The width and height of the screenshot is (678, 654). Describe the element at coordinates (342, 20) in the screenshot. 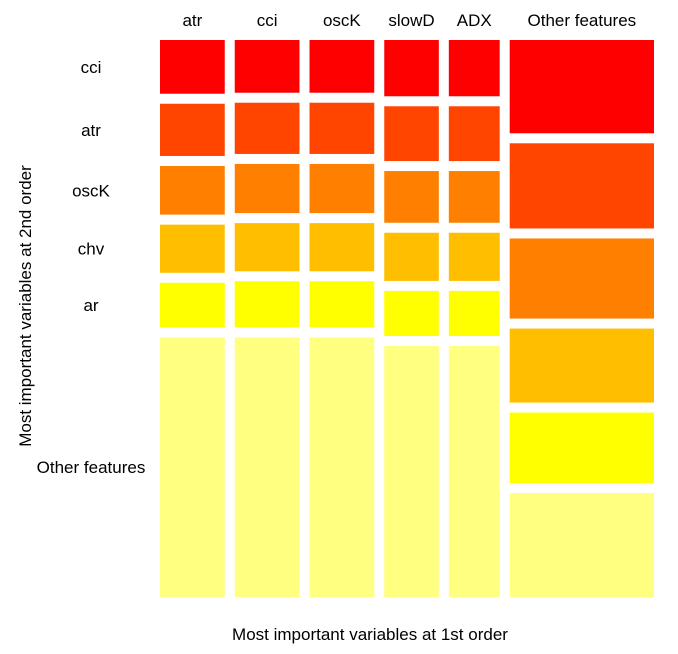

I see `x-tick-label: oscK` at that location.